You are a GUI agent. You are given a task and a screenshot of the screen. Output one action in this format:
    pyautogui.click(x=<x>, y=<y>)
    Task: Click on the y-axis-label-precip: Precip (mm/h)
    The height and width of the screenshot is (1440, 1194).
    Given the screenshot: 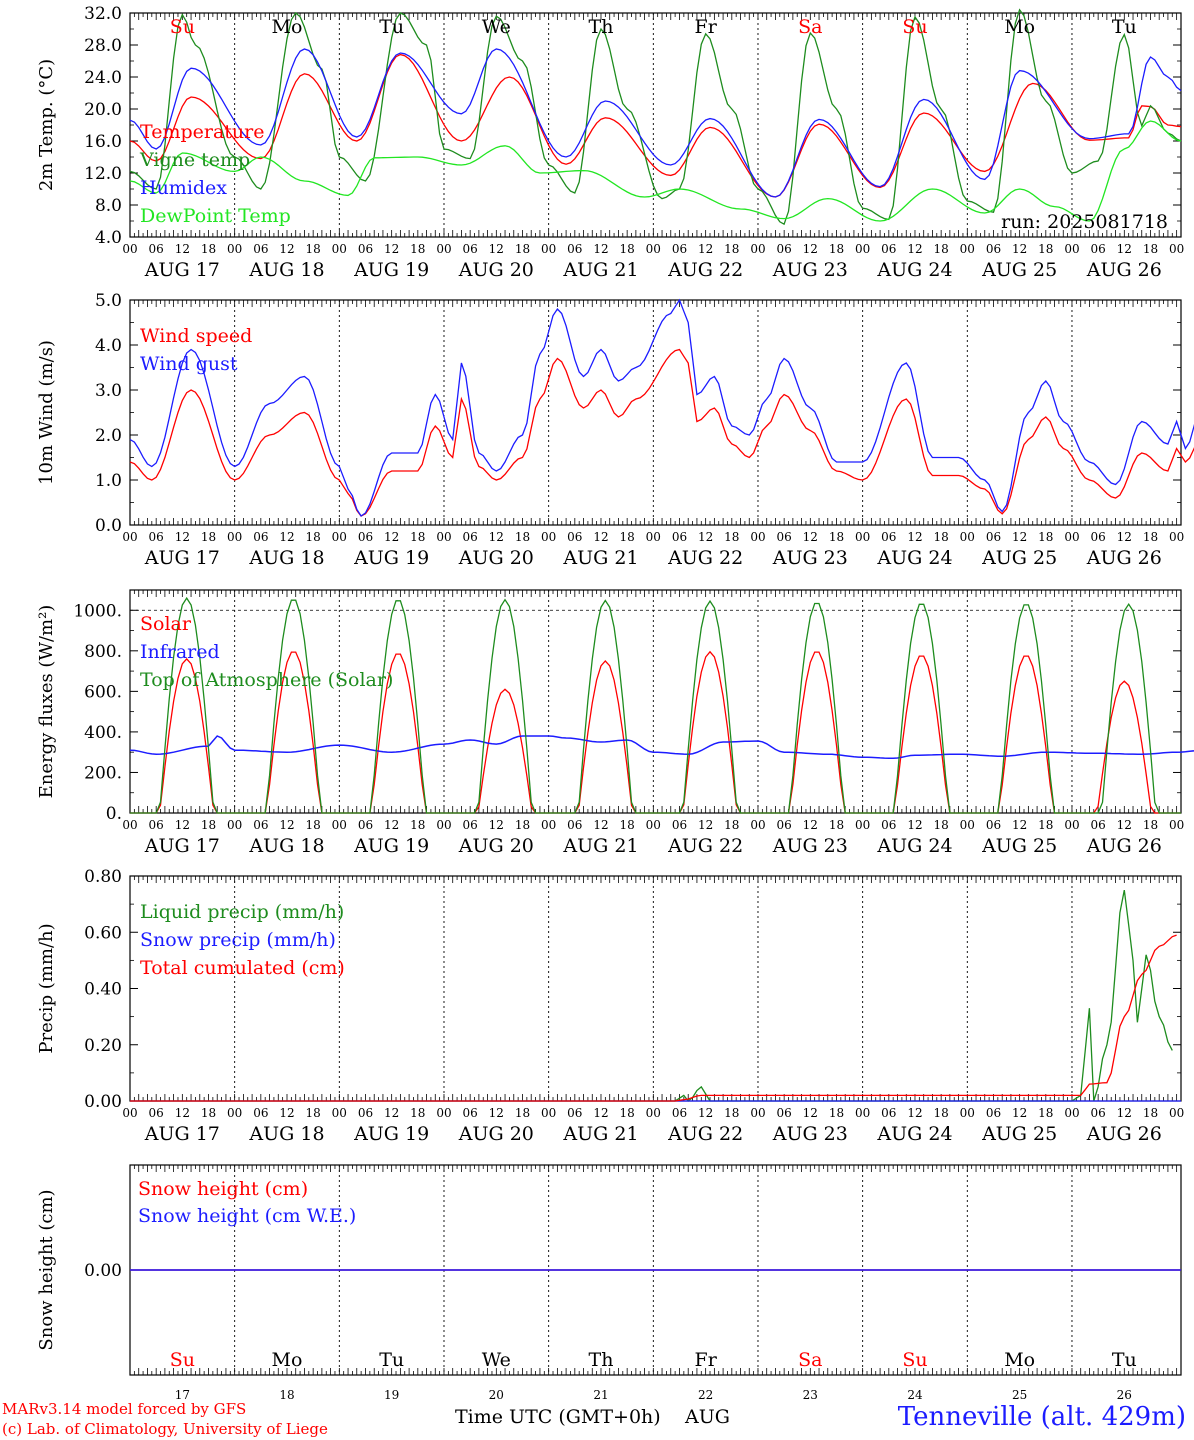 What is the action you would take?
    pyautogui.click(x=46, y=988)
    